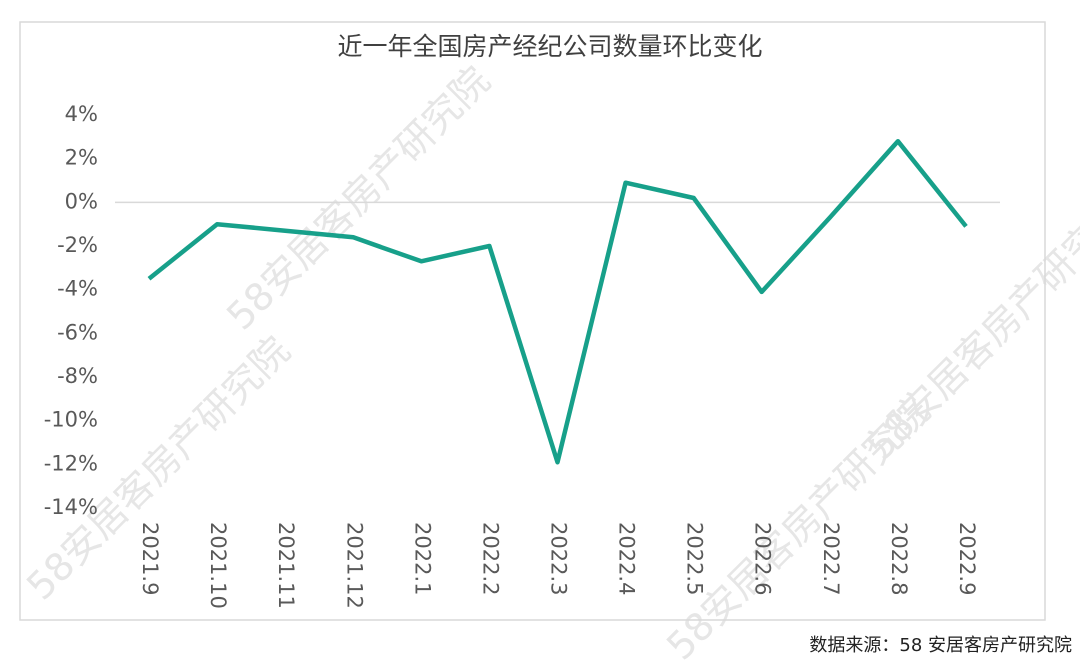 This screenshot has width=1080, height=667. I want to click on y-tick-label: -14%, so click(71, 507).